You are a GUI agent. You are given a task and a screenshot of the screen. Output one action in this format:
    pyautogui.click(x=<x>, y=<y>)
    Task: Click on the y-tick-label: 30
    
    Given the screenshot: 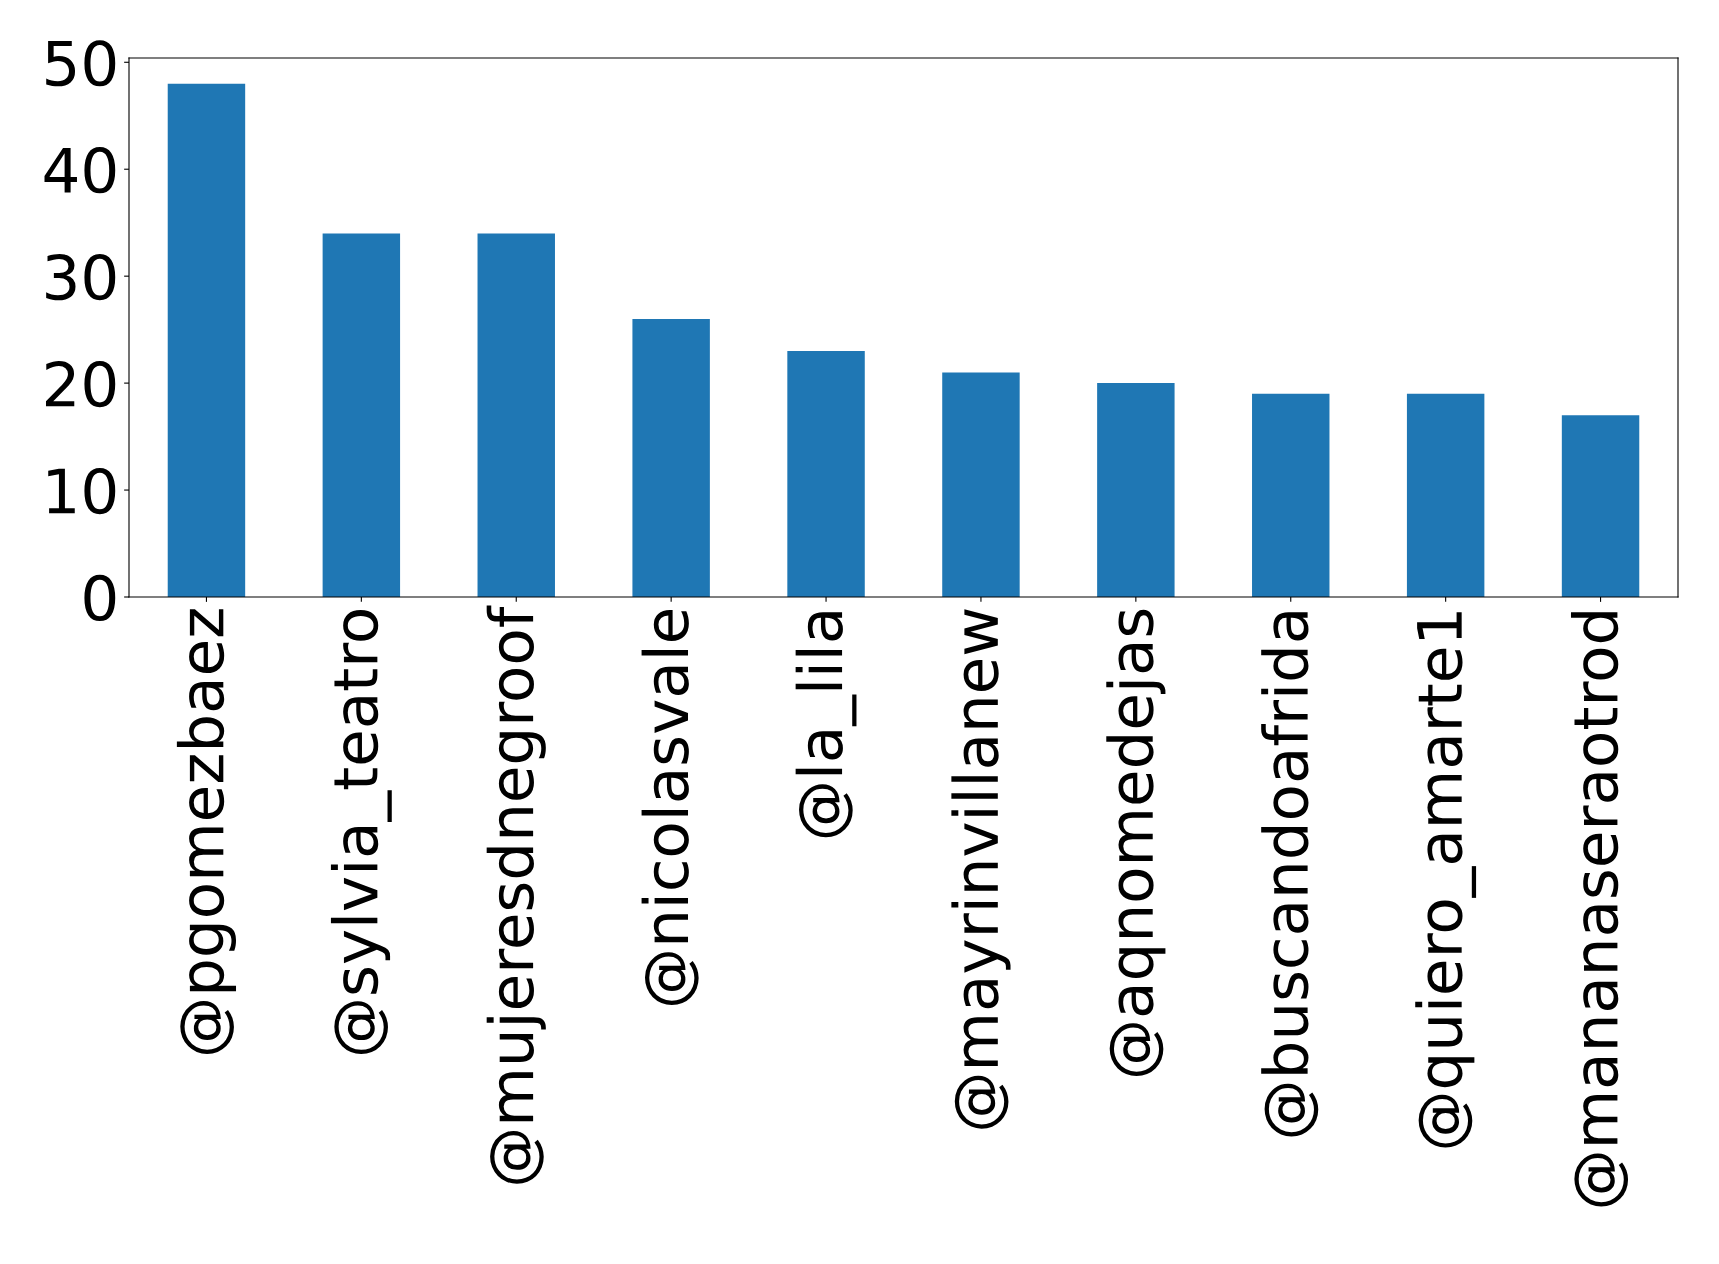 What is the action you would take?
    pyautogui.click(x=81, y=277)
    